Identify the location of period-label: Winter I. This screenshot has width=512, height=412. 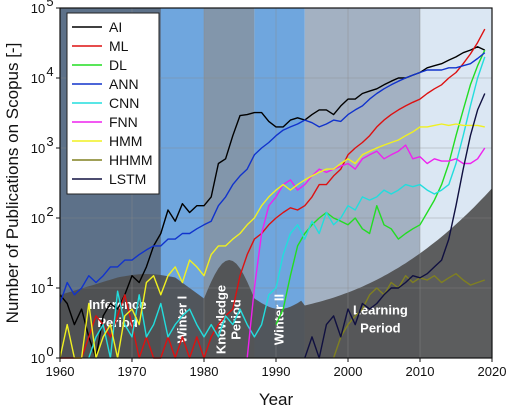
(181, 320).